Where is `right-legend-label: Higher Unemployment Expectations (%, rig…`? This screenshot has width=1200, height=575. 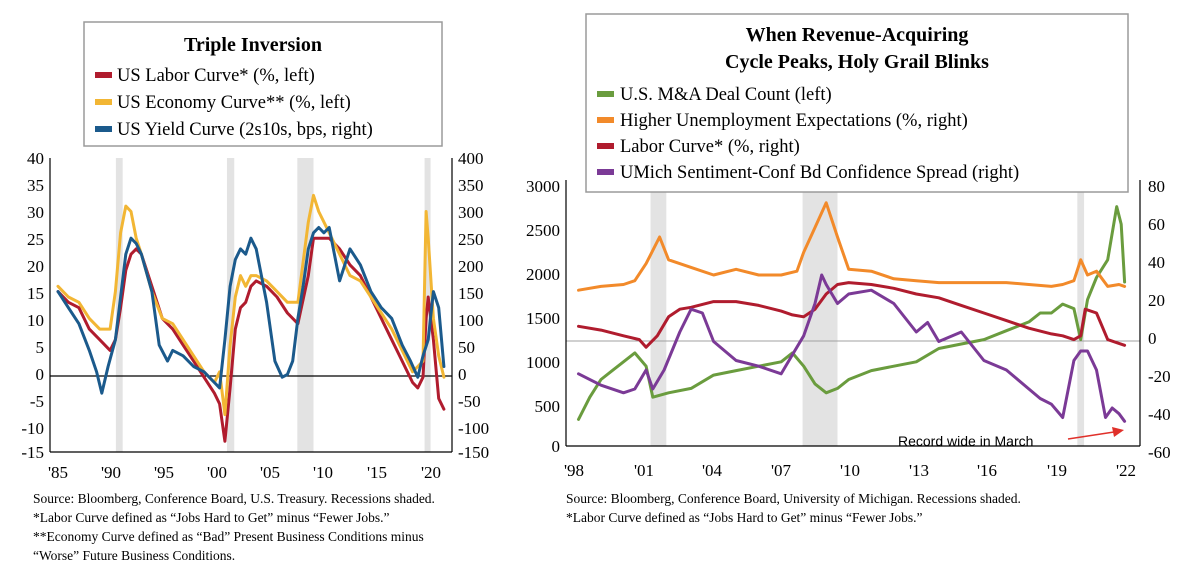
right-legend-label: Higher Unemployment Expectations (%, rig… is located at coordinates (794, 121).